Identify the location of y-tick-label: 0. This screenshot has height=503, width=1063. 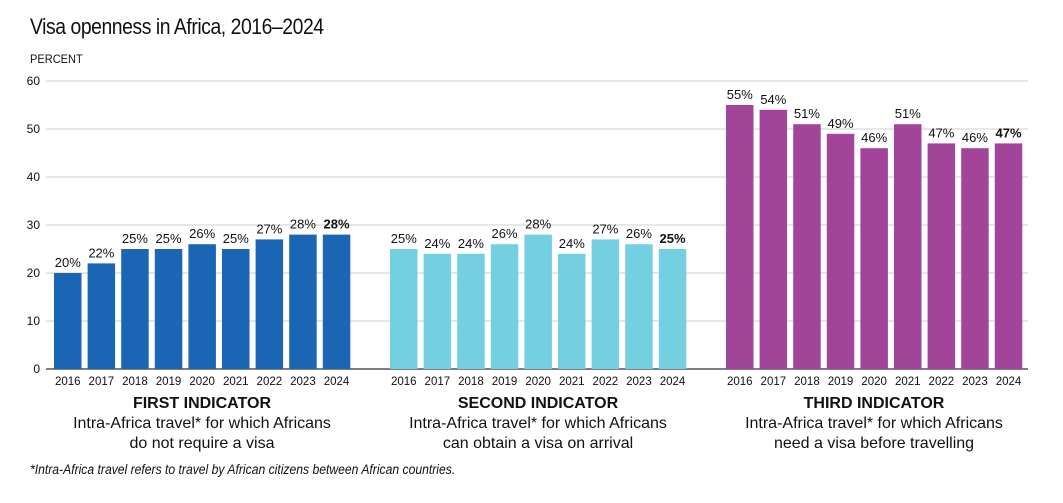
(36, 369).